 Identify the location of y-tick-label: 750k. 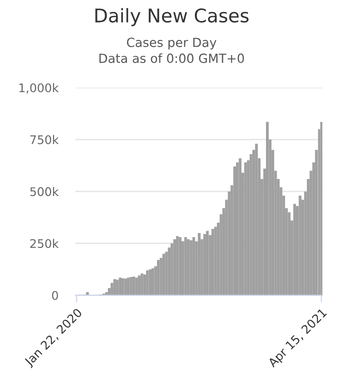
(44, 139).